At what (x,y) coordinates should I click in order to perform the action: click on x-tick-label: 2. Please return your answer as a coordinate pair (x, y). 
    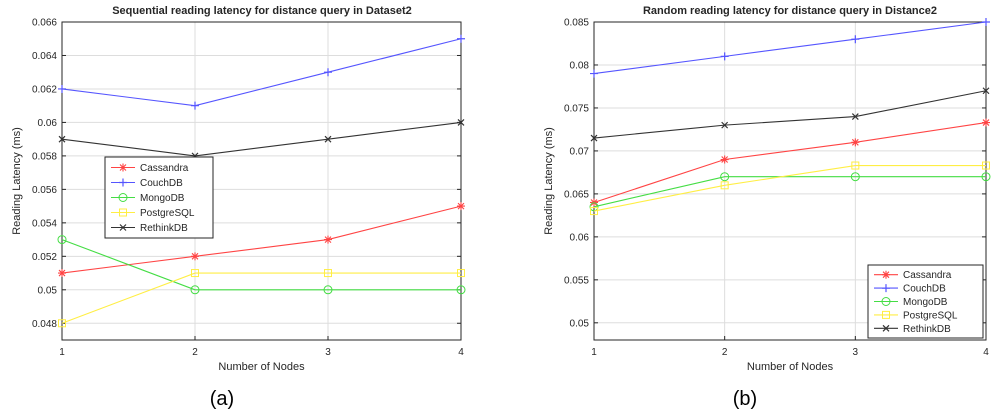
    Looking at the image, I should click on (195, 352).